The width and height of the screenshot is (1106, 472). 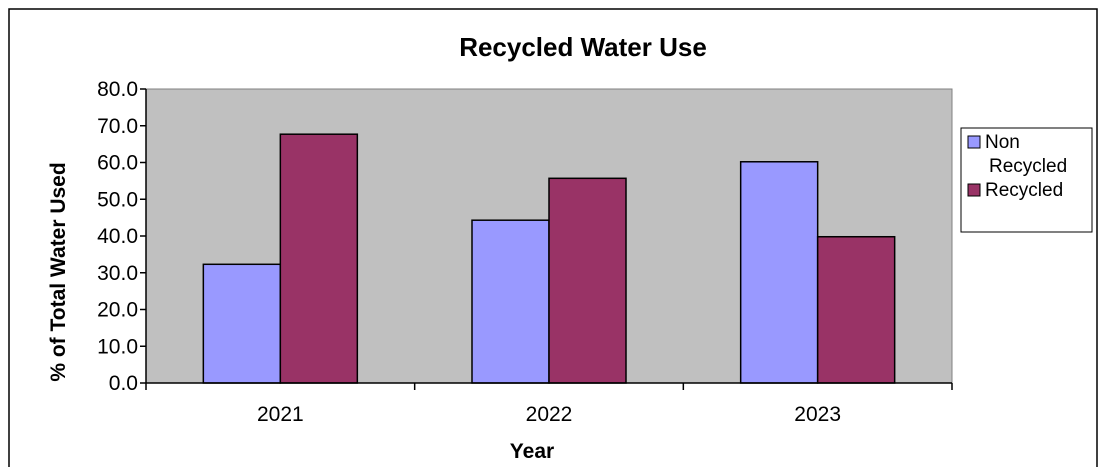 What do you see at coordinates (117, 236) in the screenshot?
I see `y-tick-label: 40.0` at bounding box center [117, 236].